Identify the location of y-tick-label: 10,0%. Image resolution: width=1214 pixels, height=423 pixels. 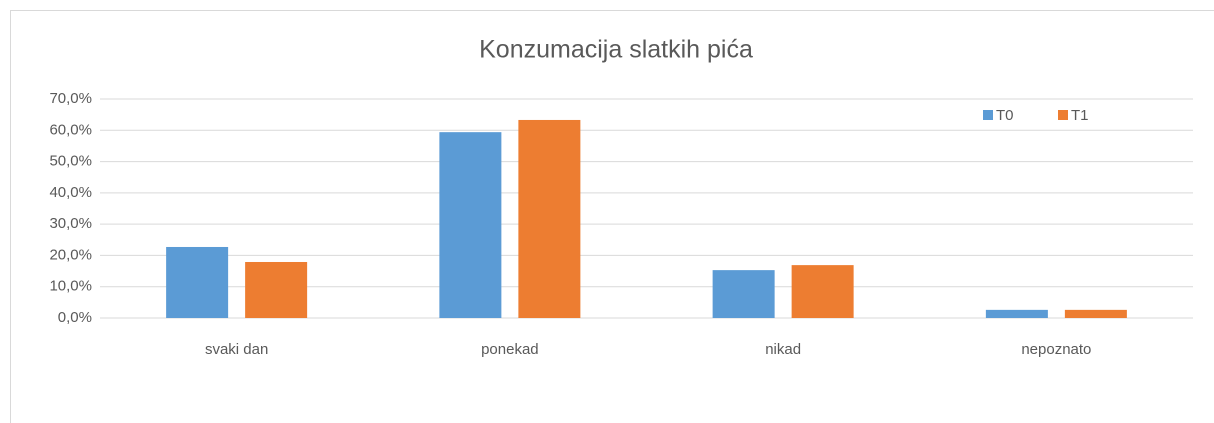
(70, 286).